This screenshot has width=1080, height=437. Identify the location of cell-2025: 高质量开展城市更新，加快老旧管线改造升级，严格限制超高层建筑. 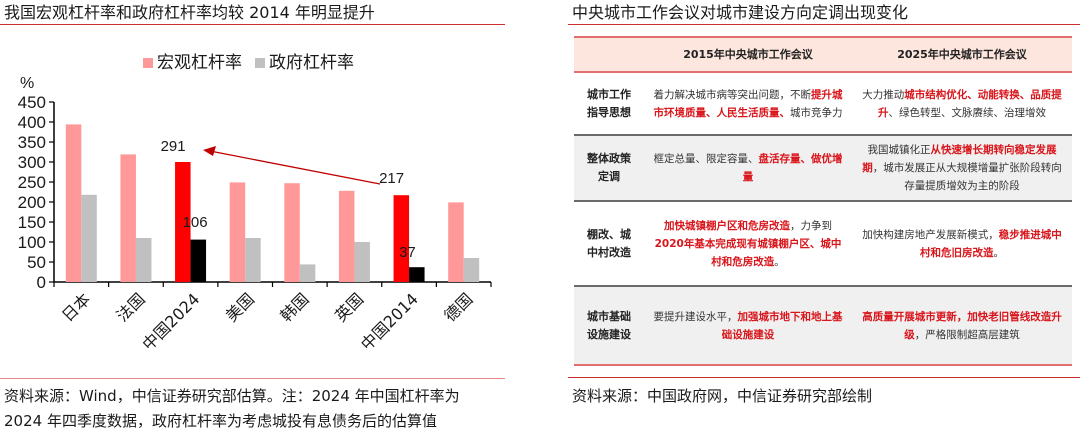
(962, 326).